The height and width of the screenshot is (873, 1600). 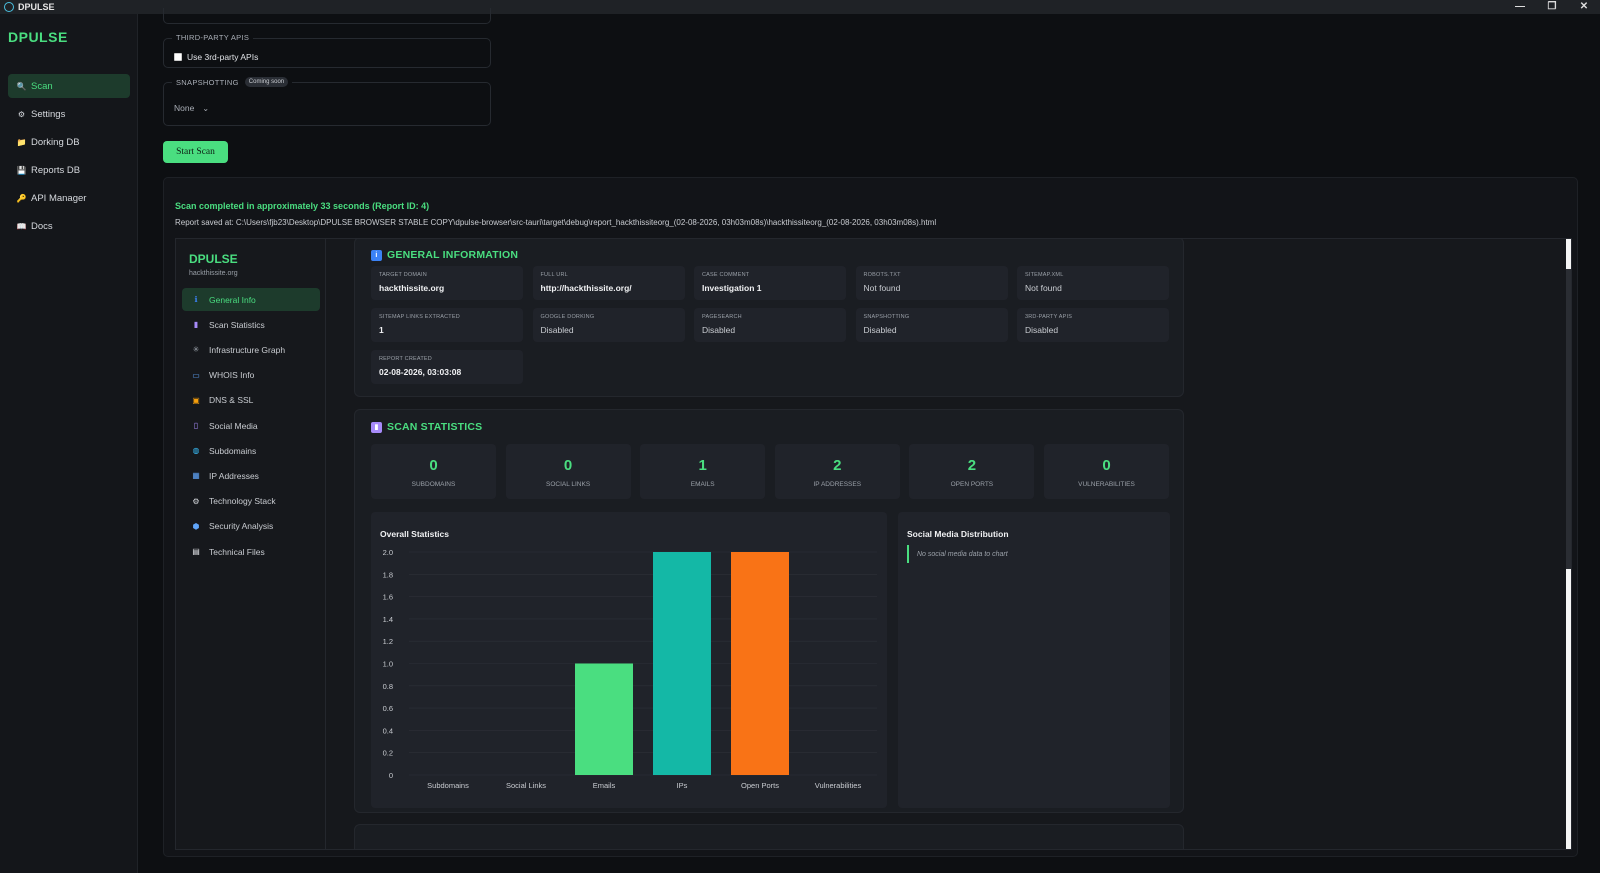 I want to click on sidebar-item-dorking-db: 📁 Dorking DB, so click(x=69, y=142).